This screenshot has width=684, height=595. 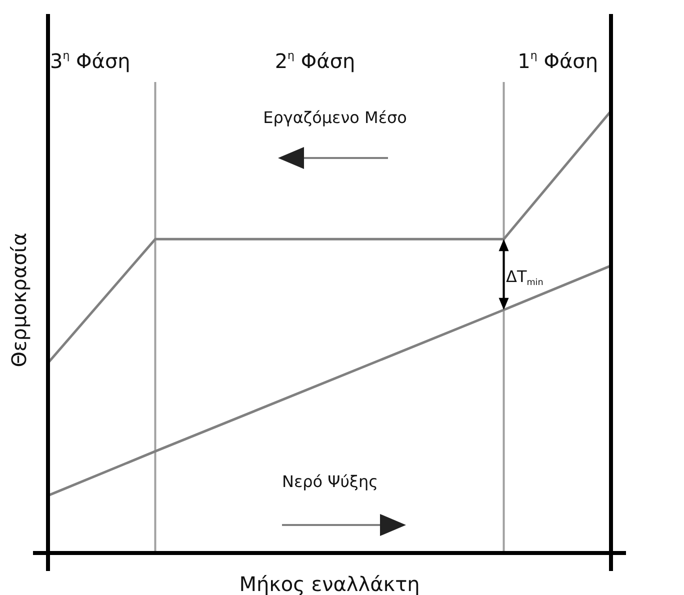 What do you see at coordinates (330, 481) in the screenshot?
I see `annotation: Νερό Ψύξης` at bounding box center [330, 481].